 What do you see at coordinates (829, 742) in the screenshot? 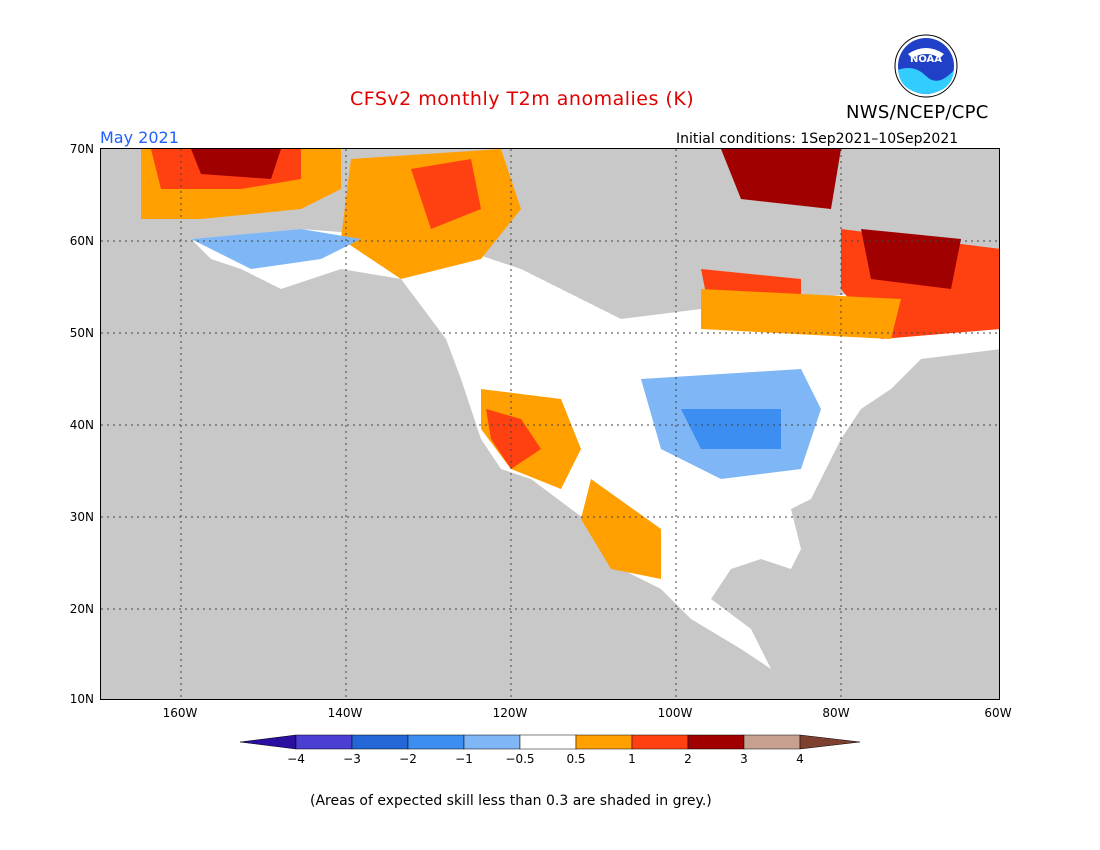
I see `colorbar-arrow-right` at bounding box center [829, 742].